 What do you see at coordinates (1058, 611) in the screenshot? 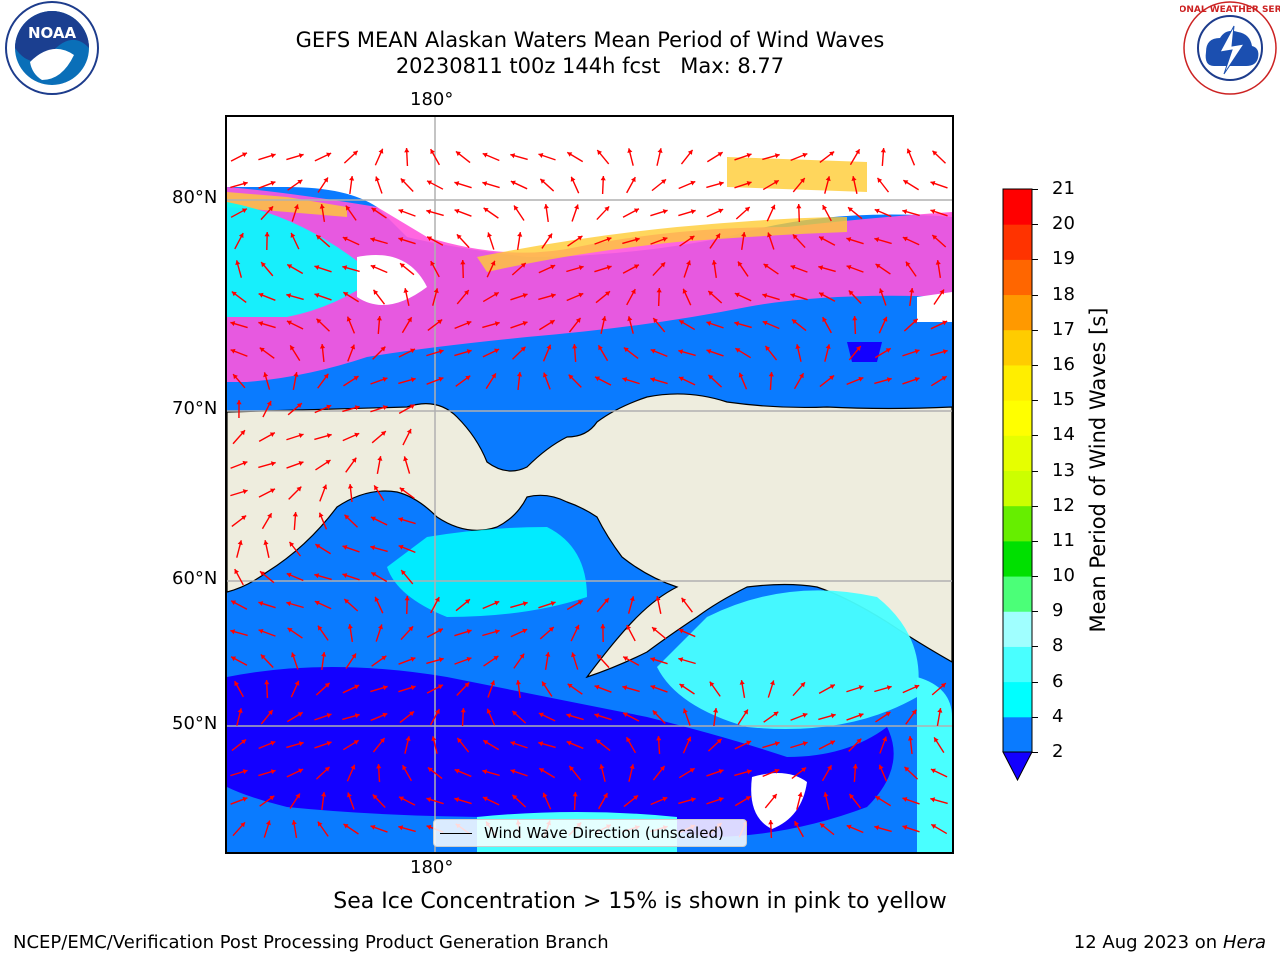
I see `colorbar-tick-label: 9` at bounding box center [1058, 611].